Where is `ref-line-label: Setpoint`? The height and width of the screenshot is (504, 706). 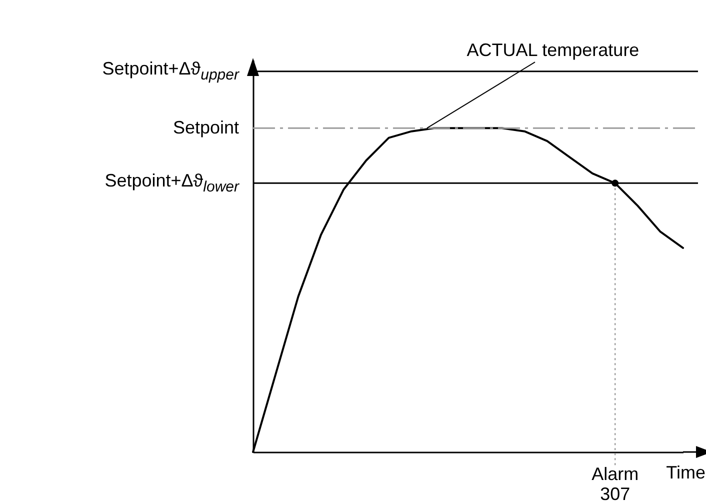
ref-line-label: Setpoint is located at coordinates (205, 128).